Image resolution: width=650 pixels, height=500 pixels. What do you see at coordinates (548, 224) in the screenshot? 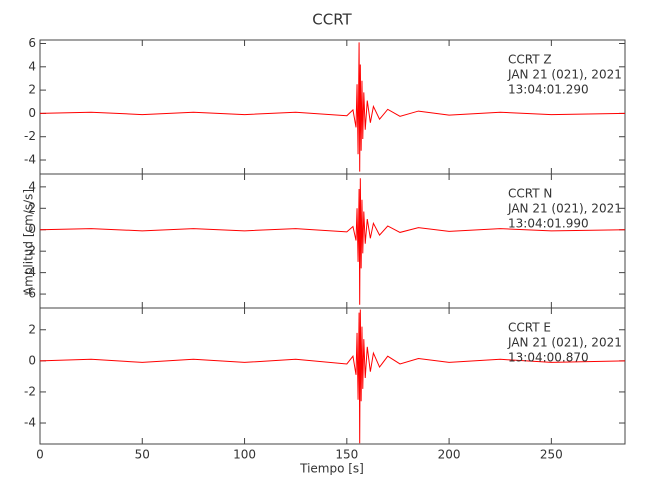
I see `annotation: 13:04:01.990` at bounding box center [548, 224].